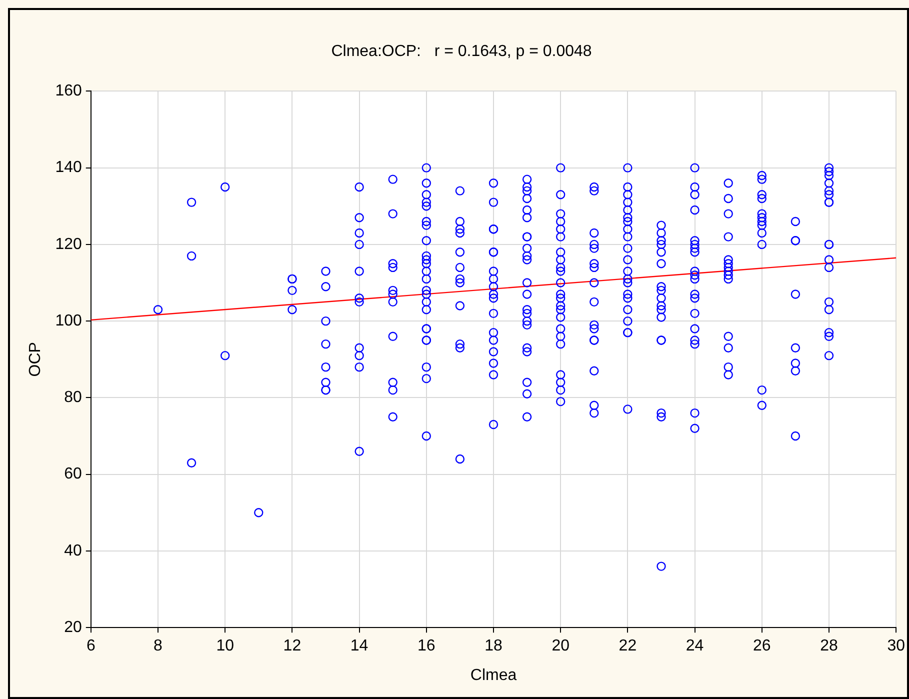 This screenshot has height=699, width=909. What do you see at coordinates (73, 551) in the screenshot?
I see `y-tick-label: 40` at bounding box center [73, 551].